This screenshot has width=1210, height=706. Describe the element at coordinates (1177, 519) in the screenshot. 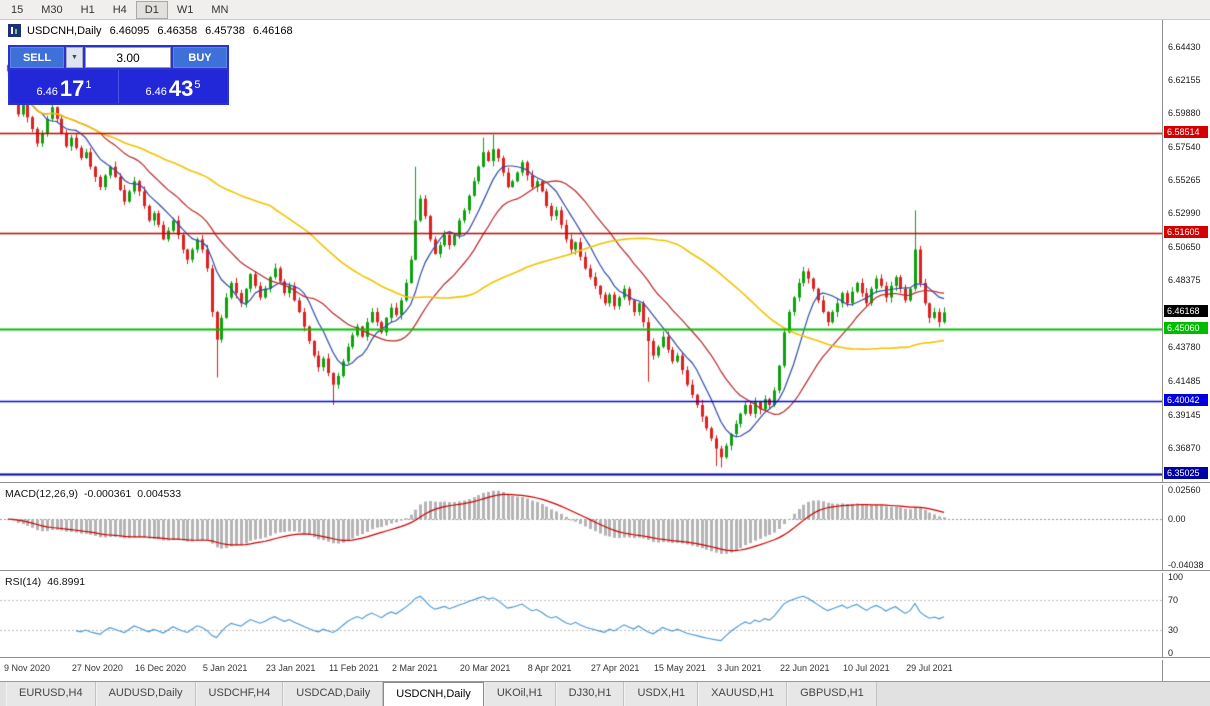

I see `macd-scale-label: 0.00` at that location.